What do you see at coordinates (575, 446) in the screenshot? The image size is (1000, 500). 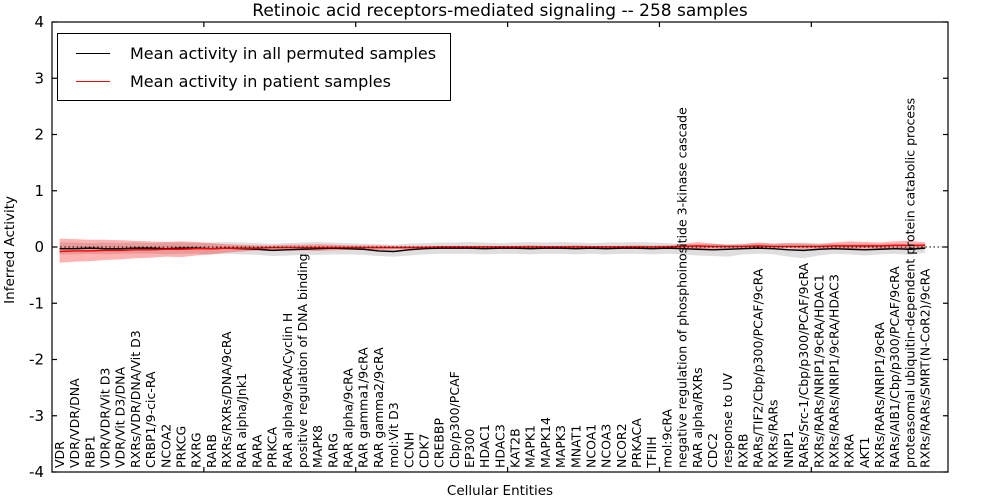 I see `entity-label: MNAT1` at bounding box center [575, 446].